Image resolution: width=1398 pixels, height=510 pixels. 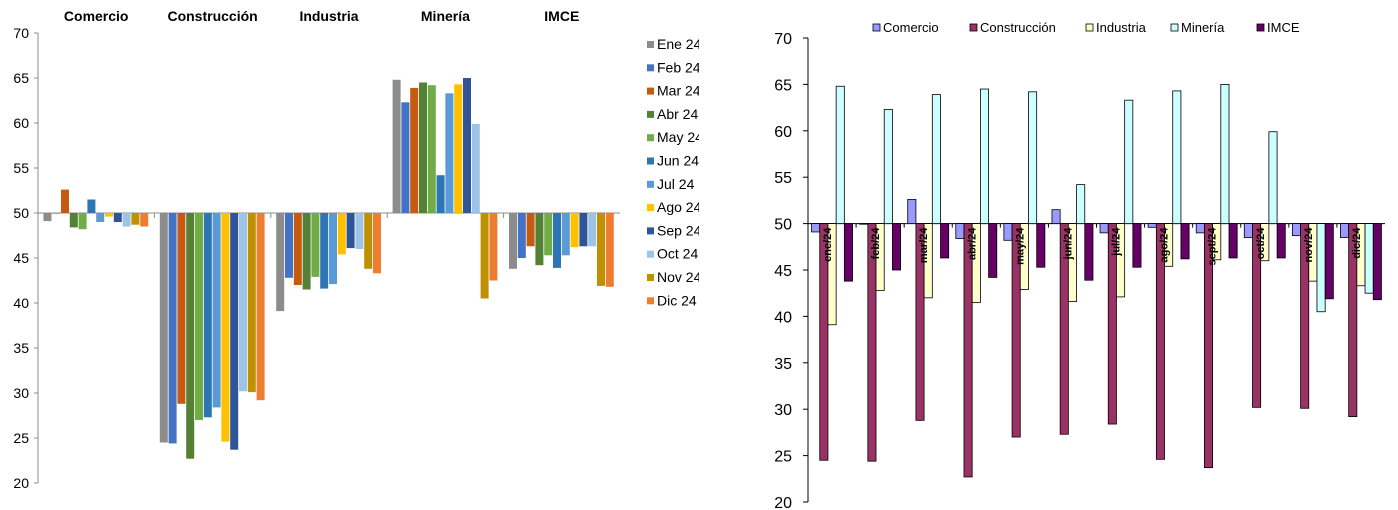 What do you see at coordinates (677, 254) in the screenshot?
I see `legend-label: Oct 24` at bounding box center [677, 254].